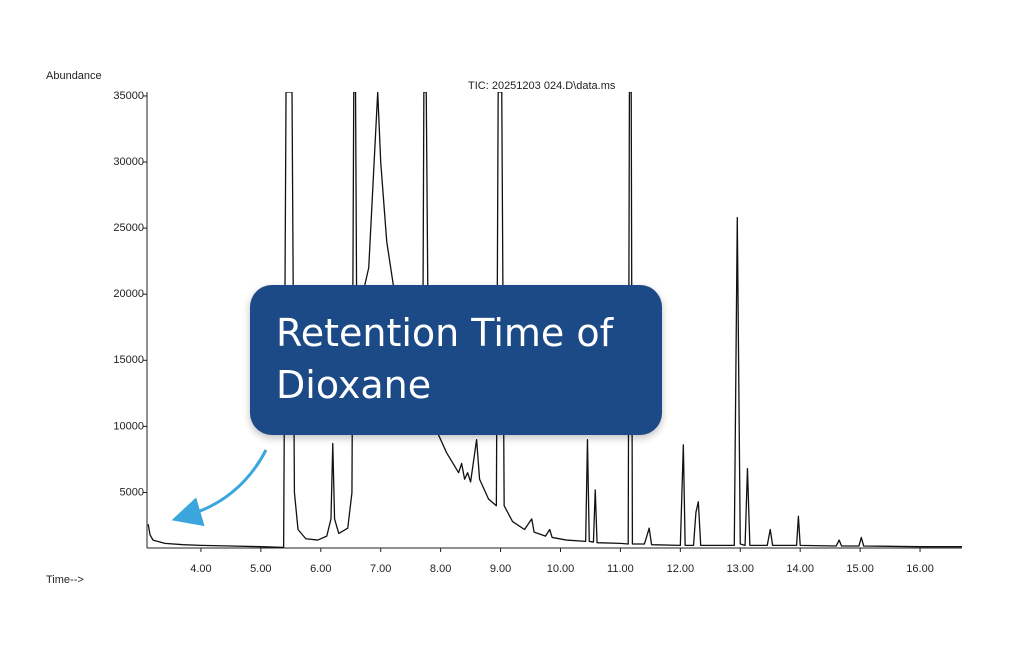 This screenshot has width=1024, height=667. Describe the element at coordinates (920, 569) in the screenshot. I see `x-tick-label: 16.00` at that location.